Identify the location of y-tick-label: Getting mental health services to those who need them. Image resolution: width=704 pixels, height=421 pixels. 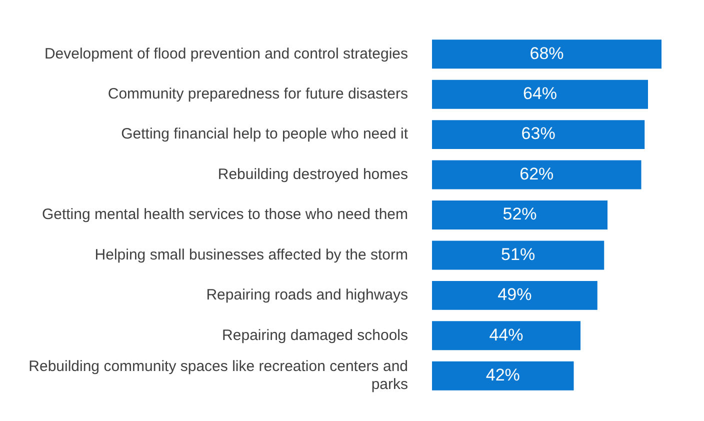
(225, 215).